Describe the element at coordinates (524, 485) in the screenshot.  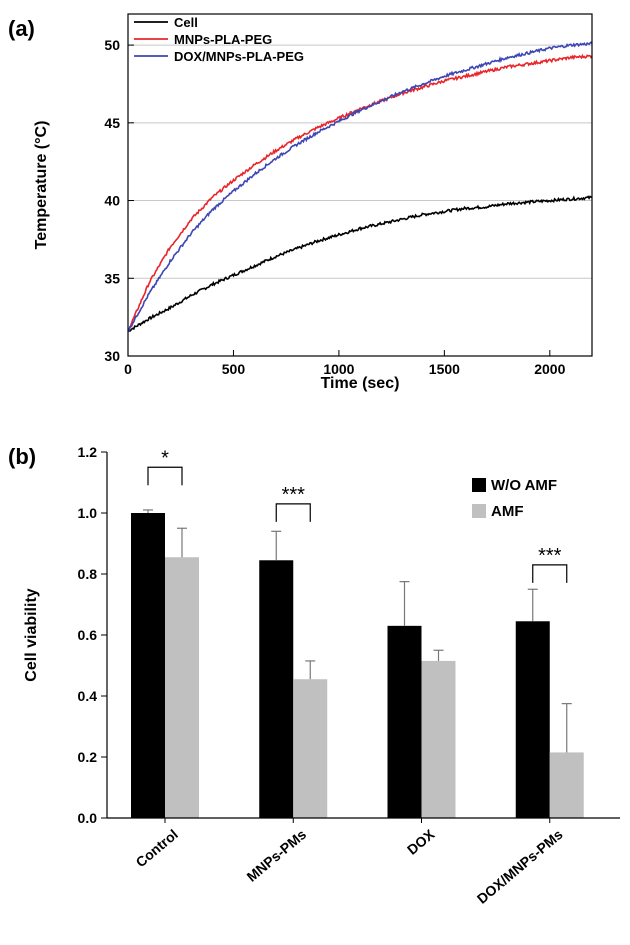
I see `legend-label-0: W/O AMF` at that location.